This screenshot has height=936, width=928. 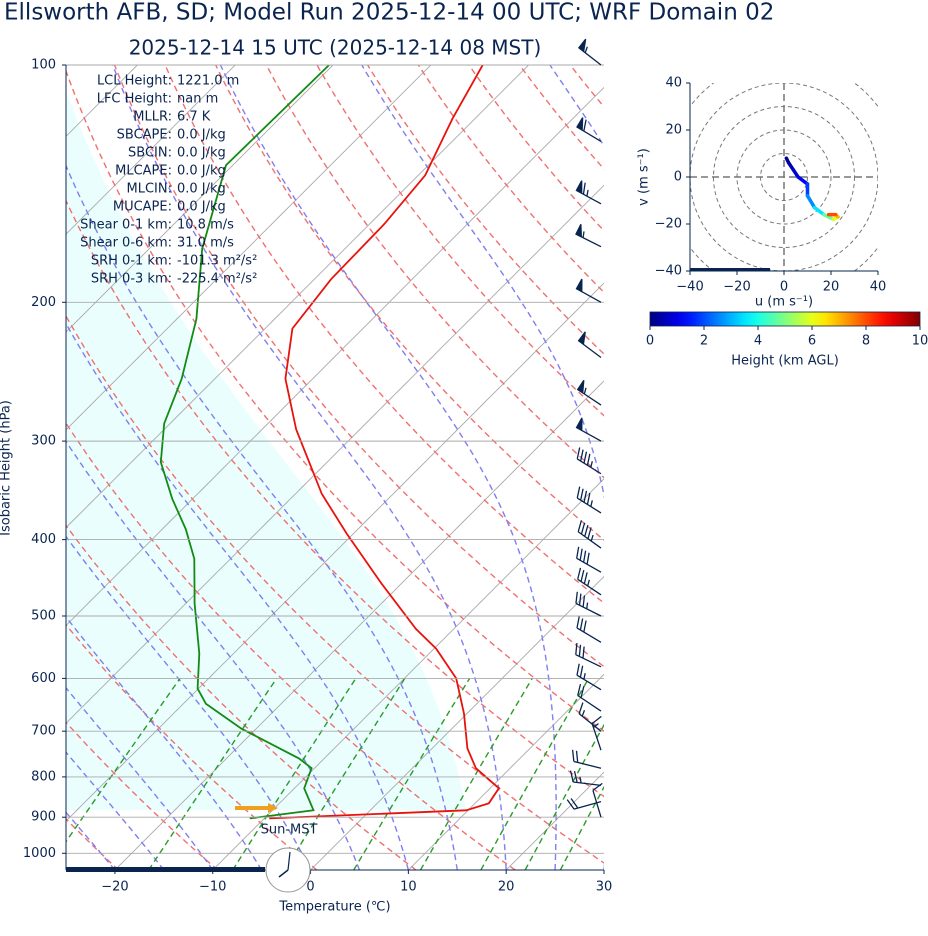 What do you see at coordinates (131, 261) in the screenshot?
I see `stat-label: SRH 0-1 km:` at bounding box center [131, 261].